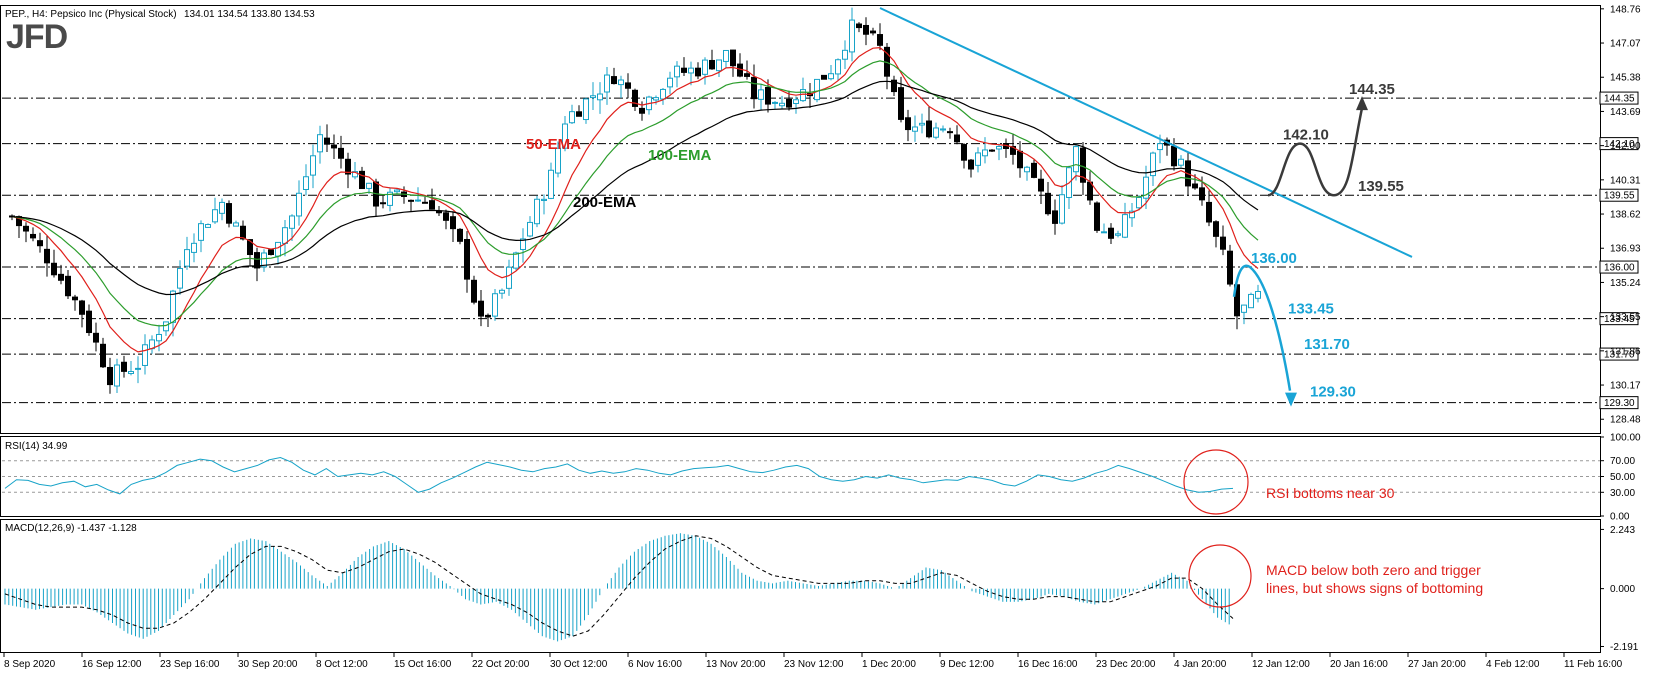  What do you see at coordinates (1622, 589) in the screenshot?
I see `macd-tick-label: 0.000` at bounding box center [1622, 589].